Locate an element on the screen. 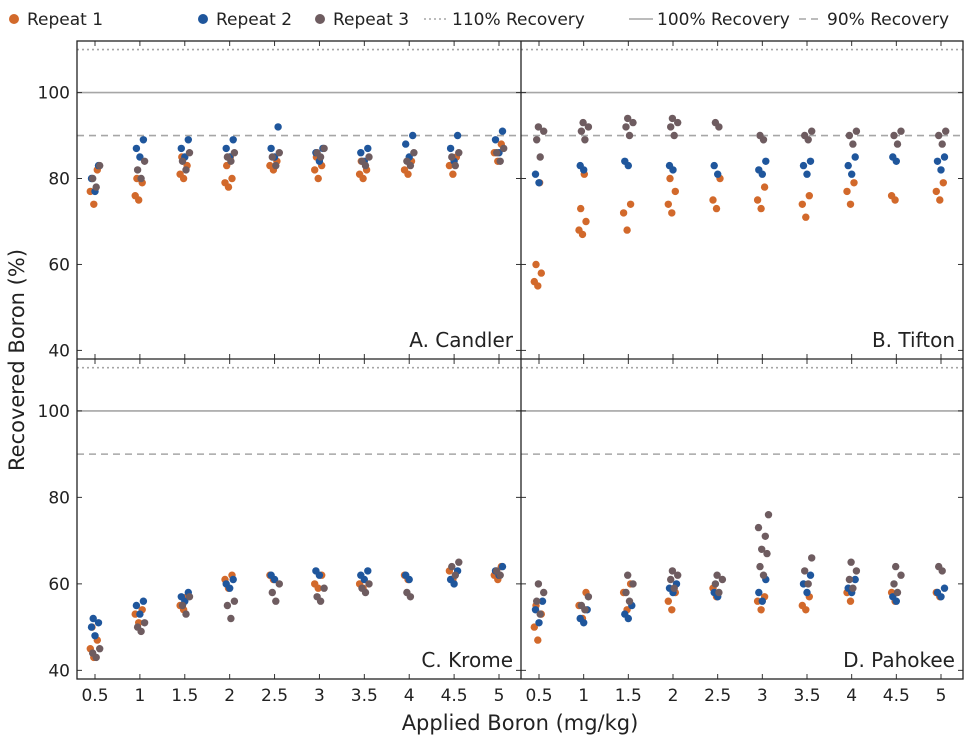  legend-label-repeat-2: Repeat 2 is located at coordinates (254, 20).